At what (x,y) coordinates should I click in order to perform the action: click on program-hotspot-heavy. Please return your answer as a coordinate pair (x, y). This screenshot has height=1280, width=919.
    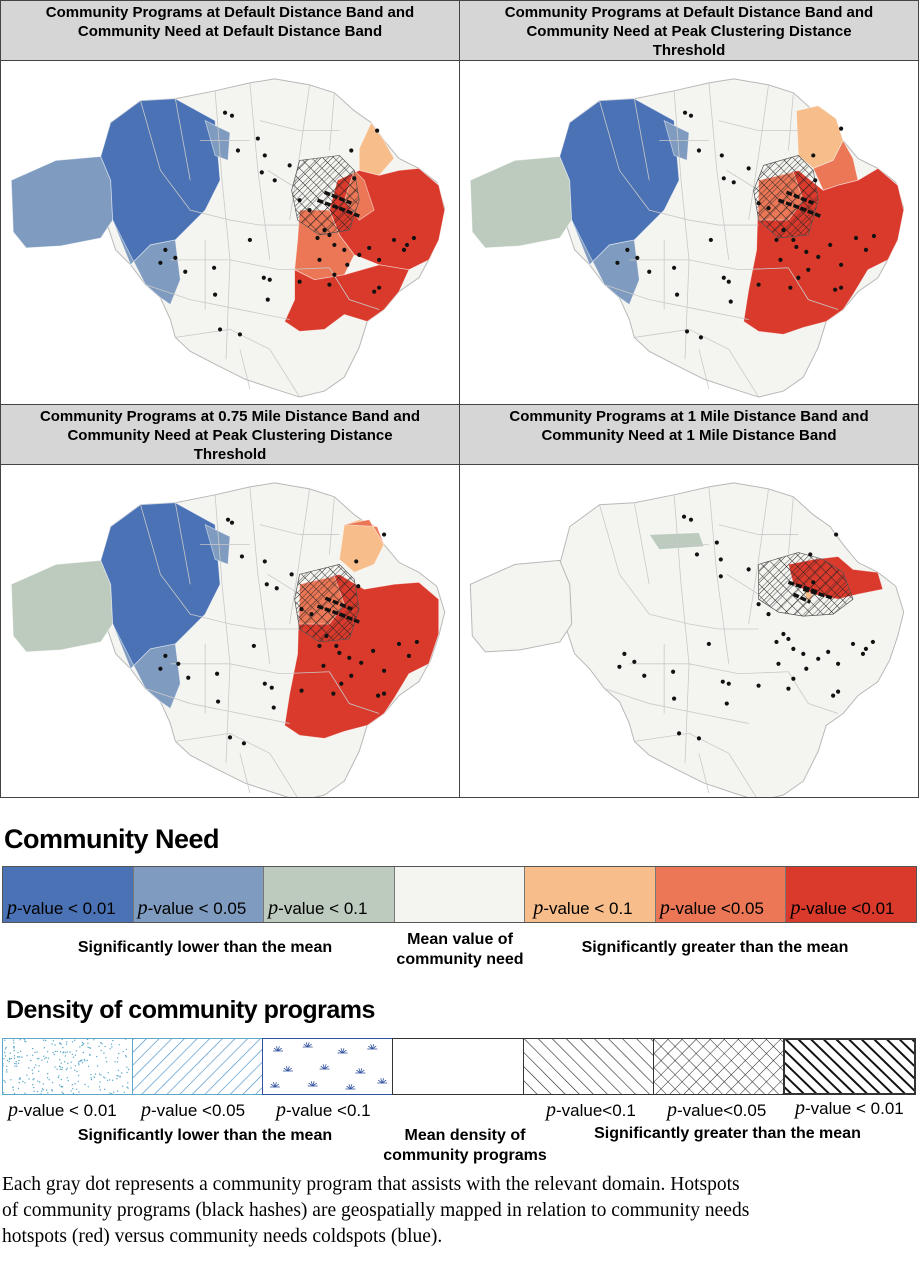
    Looking at the image, I should click on (337, 197).